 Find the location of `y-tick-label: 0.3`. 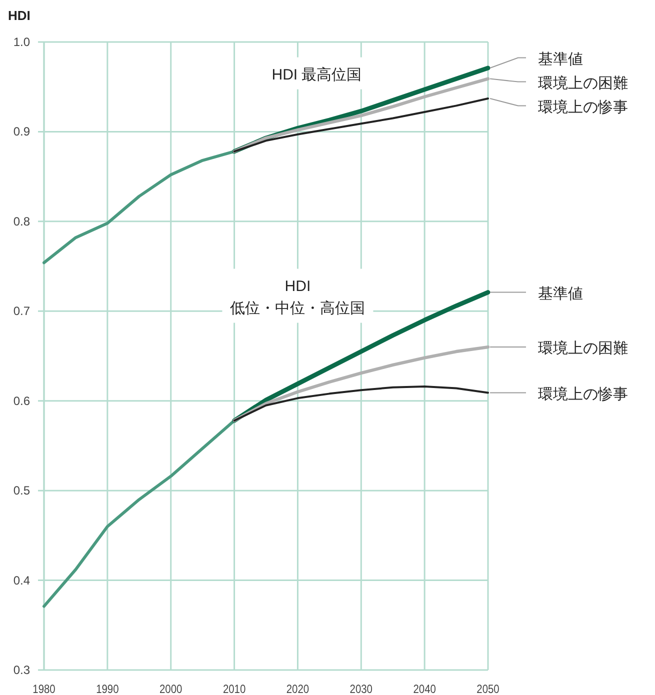

y-tick-label: 0.3 is located at coordinates (21, 670).